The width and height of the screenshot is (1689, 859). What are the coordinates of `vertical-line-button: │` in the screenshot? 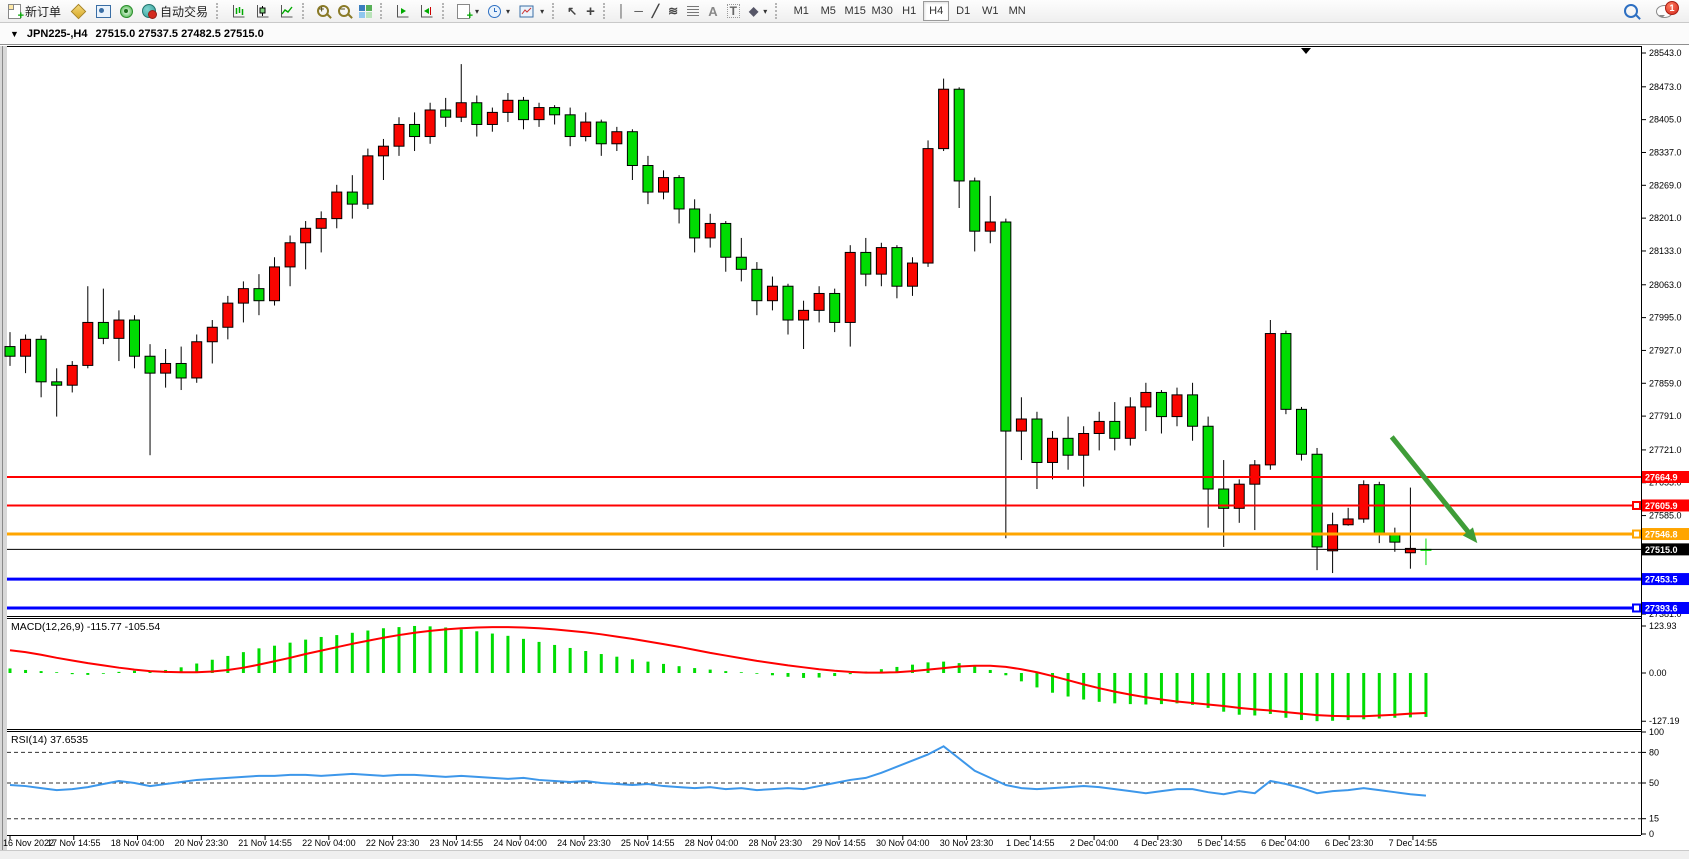 It's located at (622, 11).